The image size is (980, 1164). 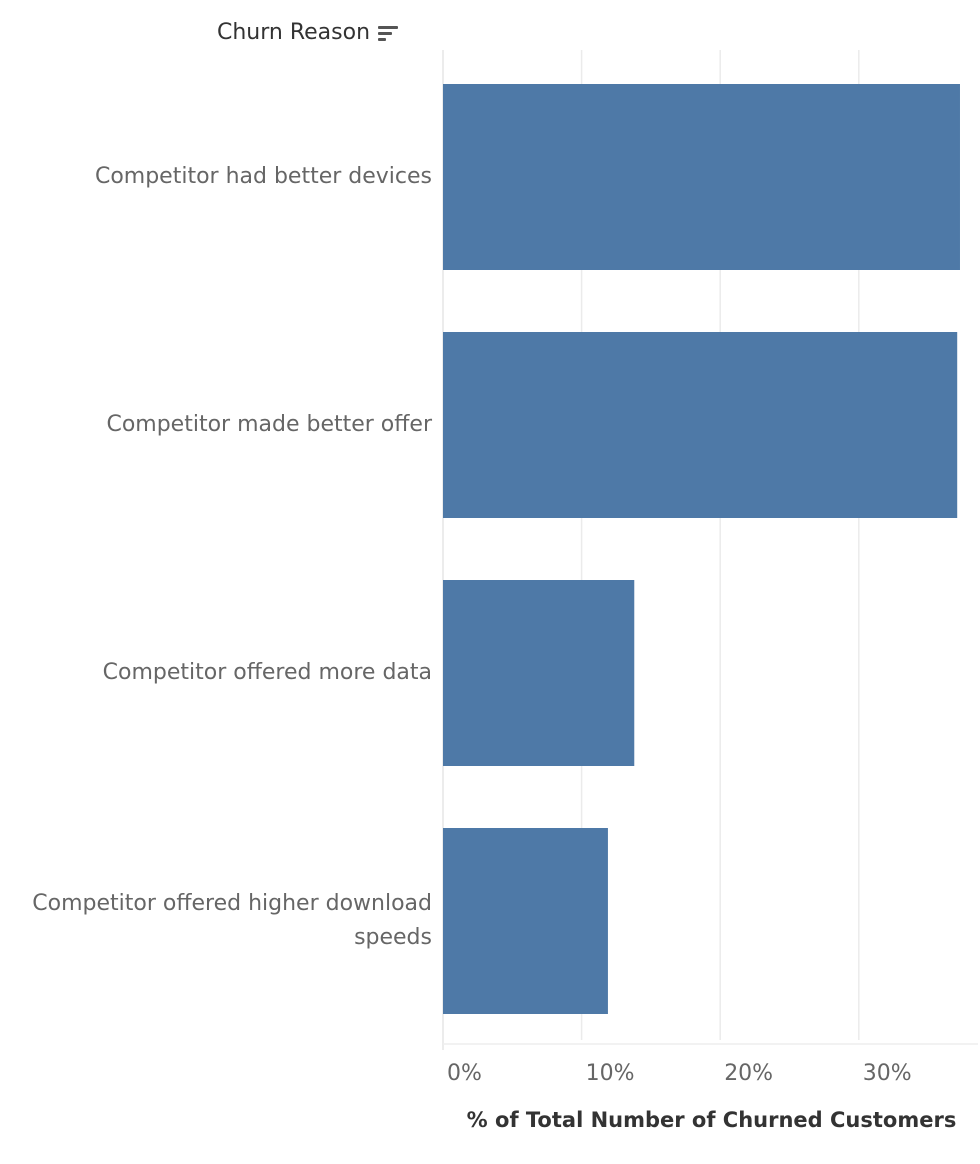 I want to click on x-tick-label-1: 0%, so click(x=464, y=1073).